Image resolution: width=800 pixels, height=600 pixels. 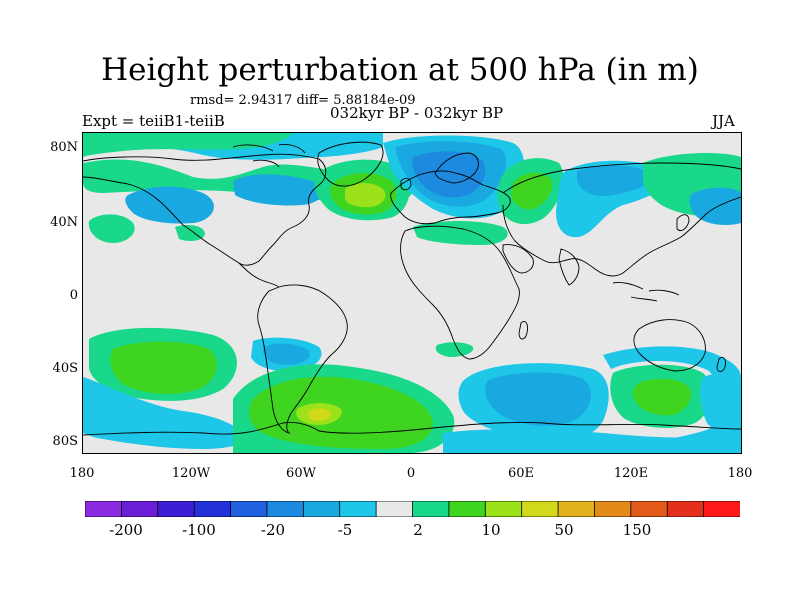 What do you see at coordinates (65, 368) in the screenshot?
I see `lat-label-40s: 40S` at bounding box center [65, 368].